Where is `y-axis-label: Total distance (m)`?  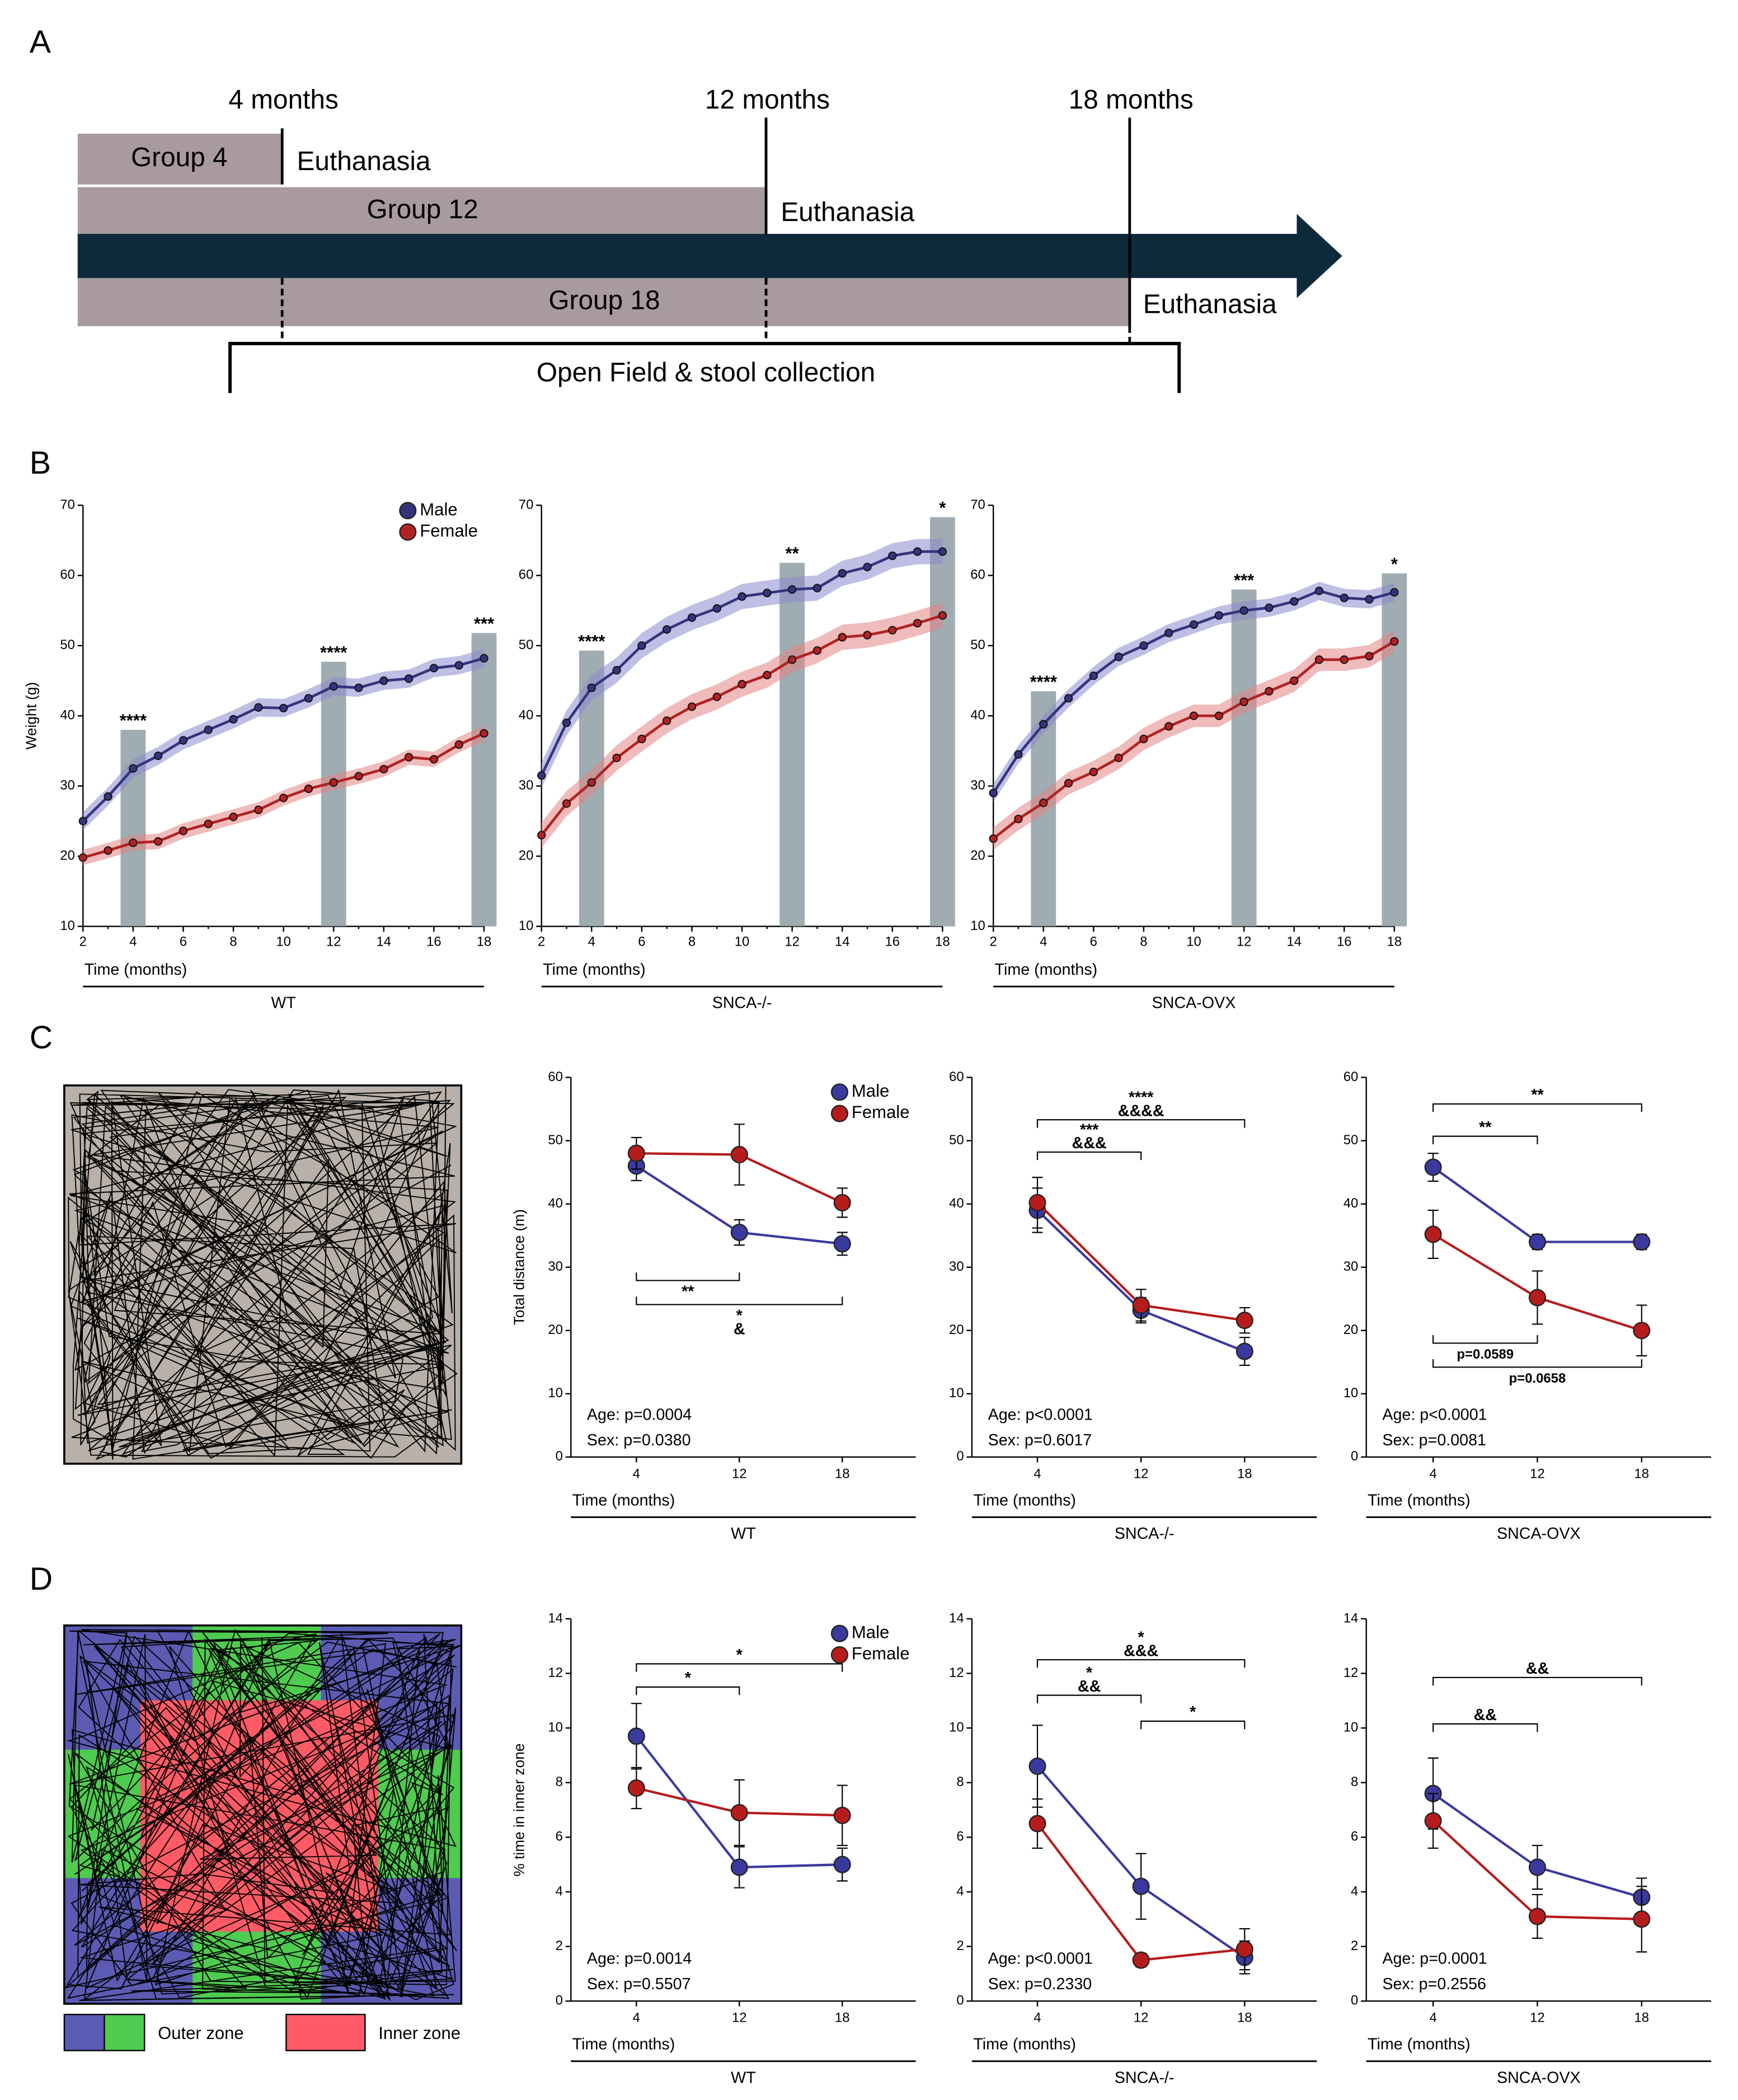
y-axis-label: Total distance (m) is located at coordinates (518, 1267).